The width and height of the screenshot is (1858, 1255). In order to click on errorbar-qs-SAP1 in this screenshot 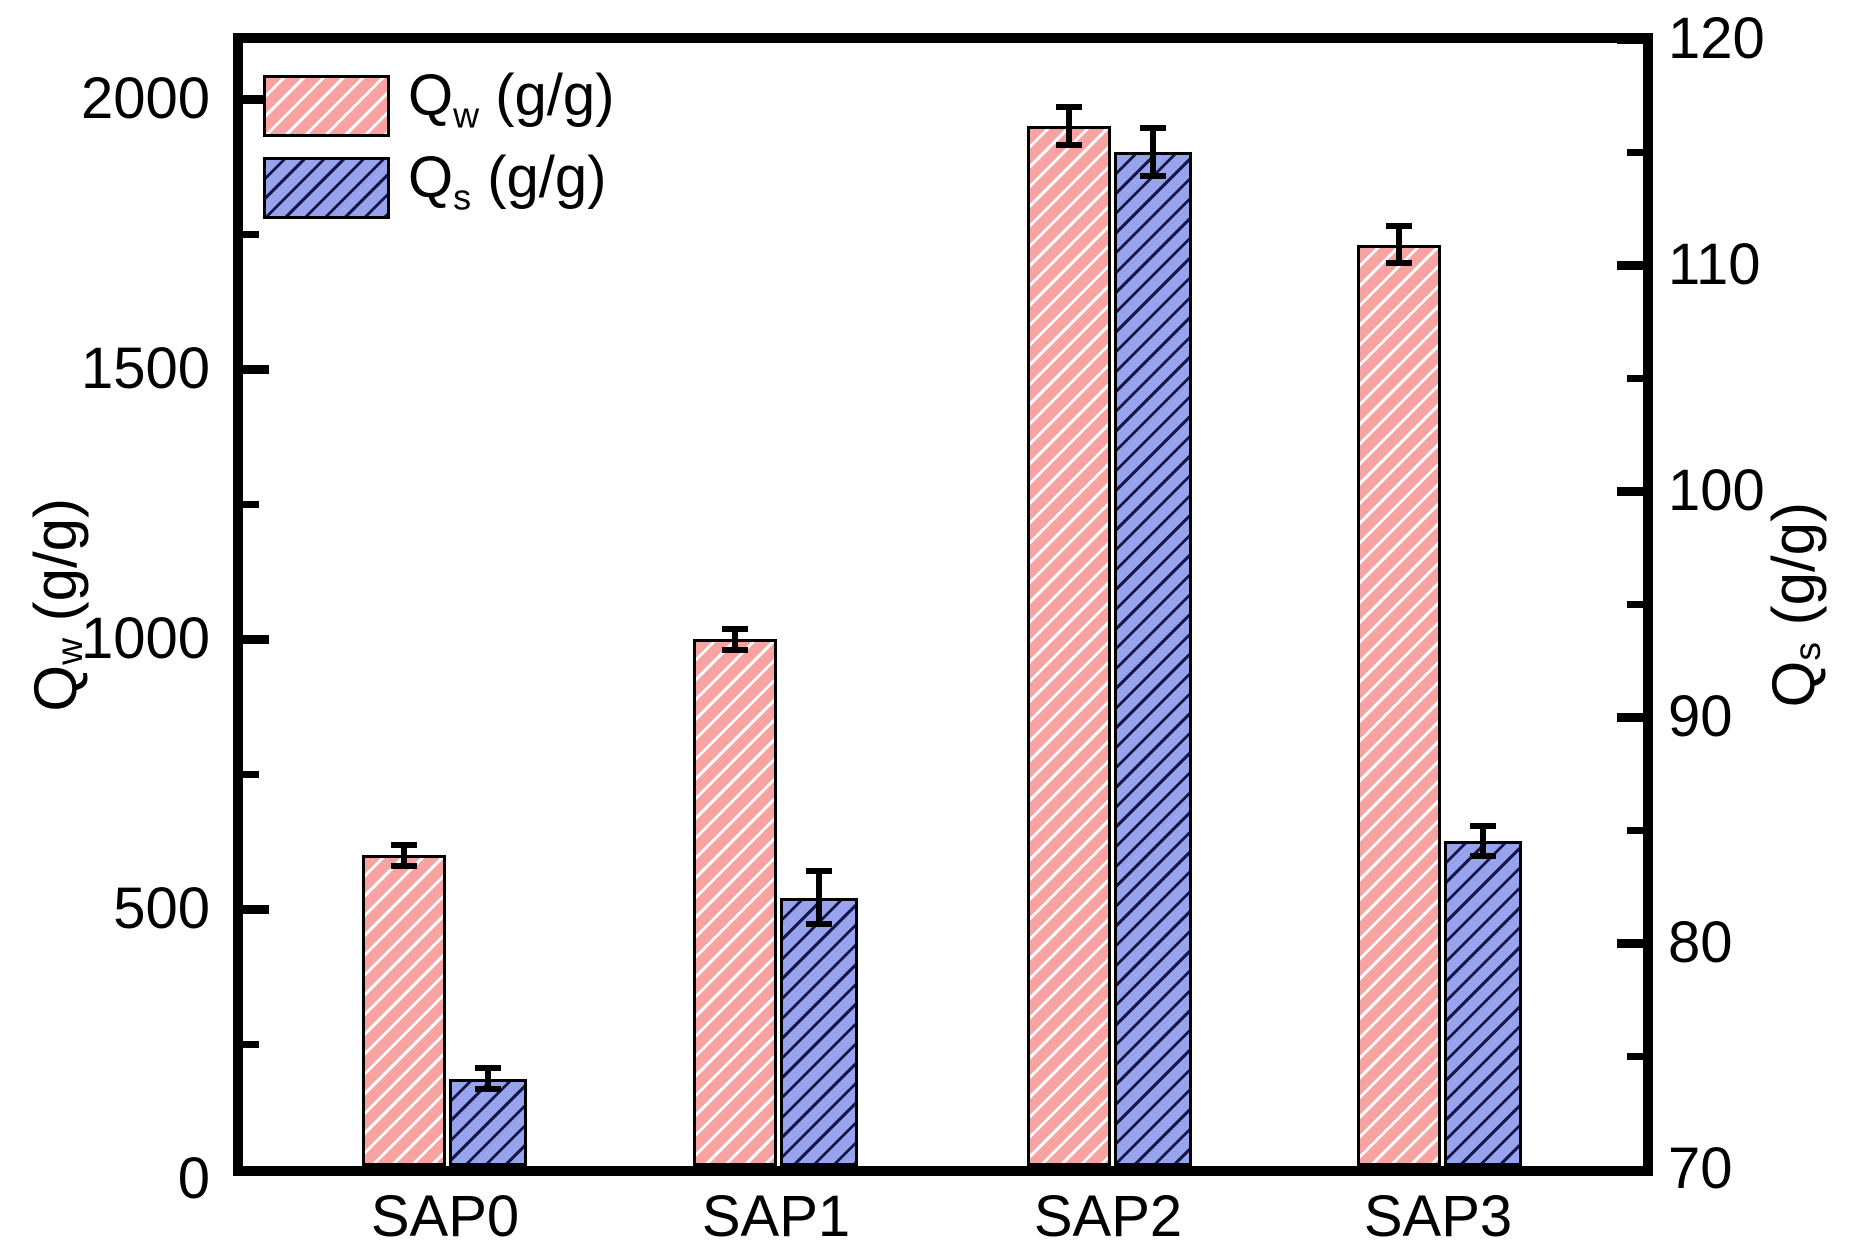, I will do `click(819, 898)`.